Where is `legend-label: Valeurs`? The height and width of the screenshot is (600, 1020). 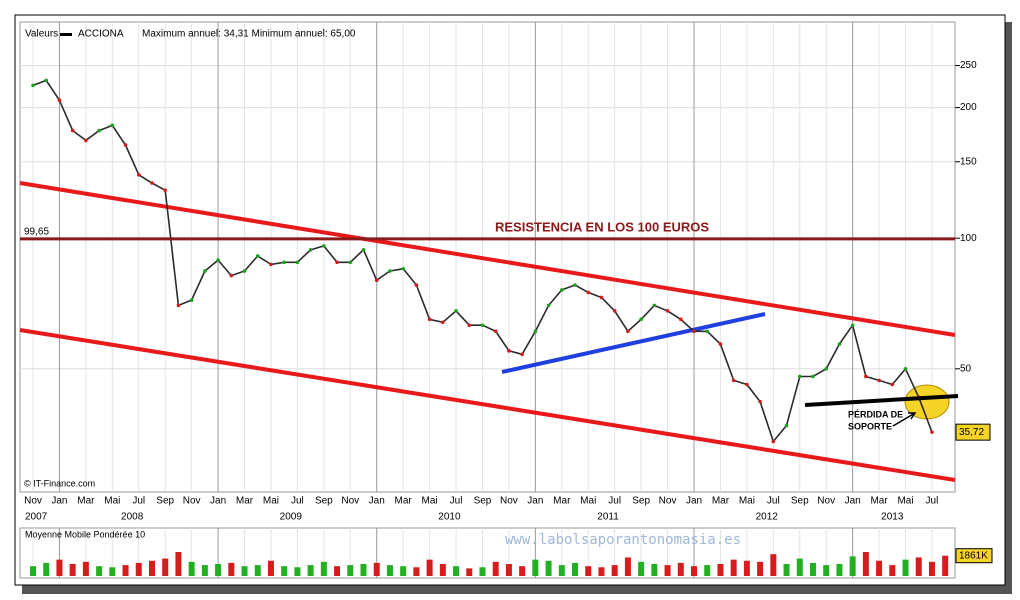 legend-label: Valeurs is located at coordinates (41, 34).